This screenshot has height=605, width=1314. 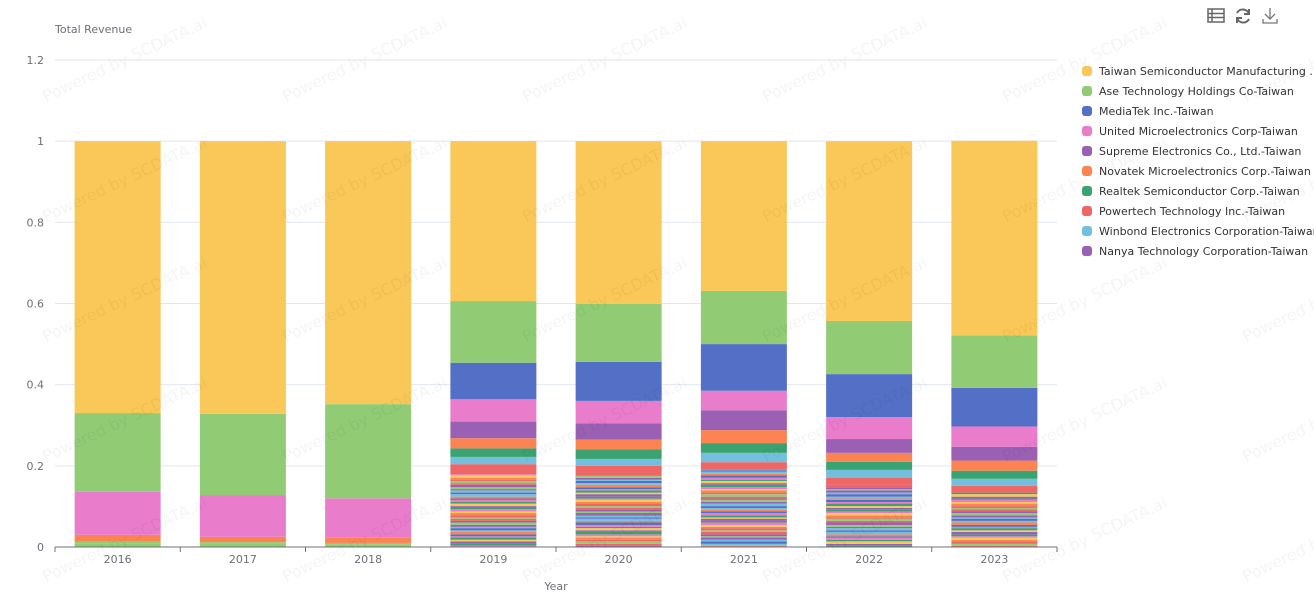 I want to click on y-tick-label: 0.2, so click(x=36, y=466).